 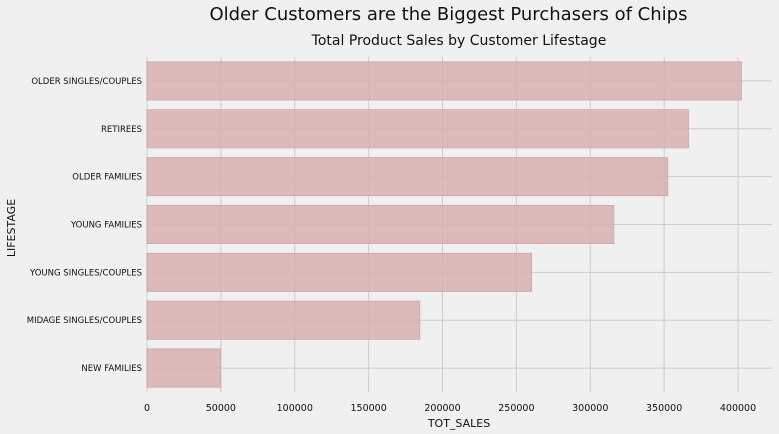 I want to click on y-tick-label: NEW FAMILIES, so click(x=111, y=369).